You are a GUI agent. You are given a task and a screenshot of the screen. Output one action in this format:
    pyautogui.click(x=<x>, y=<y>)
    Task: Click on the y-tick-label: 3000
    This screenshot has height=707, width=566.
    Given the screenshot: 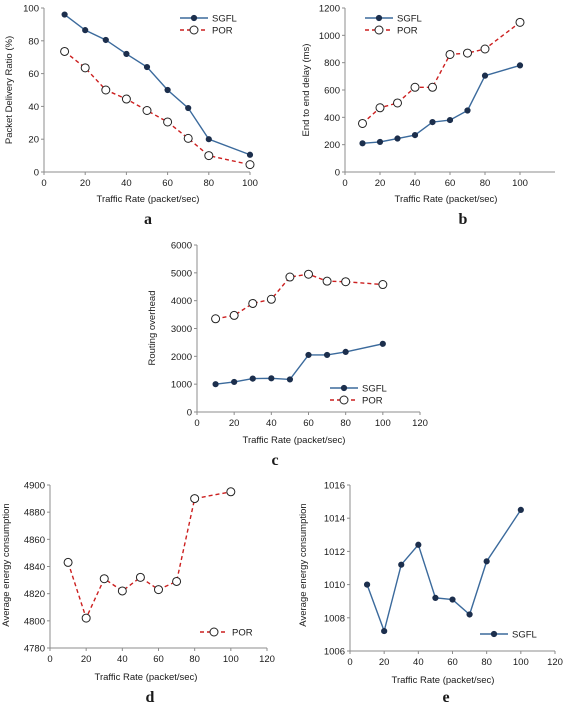 What is the action you would take?
    pyautogui.click(x=181, y=329)
    